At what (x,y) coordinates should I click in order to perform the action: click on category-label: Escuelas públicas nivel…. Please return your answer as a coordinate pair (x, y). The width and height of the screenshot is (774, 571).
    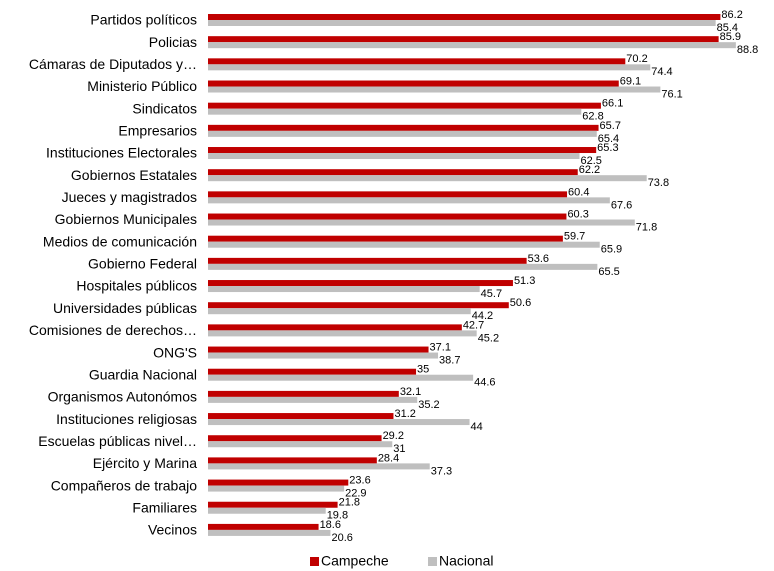
    Looking at the image, I should click on (117, 441).